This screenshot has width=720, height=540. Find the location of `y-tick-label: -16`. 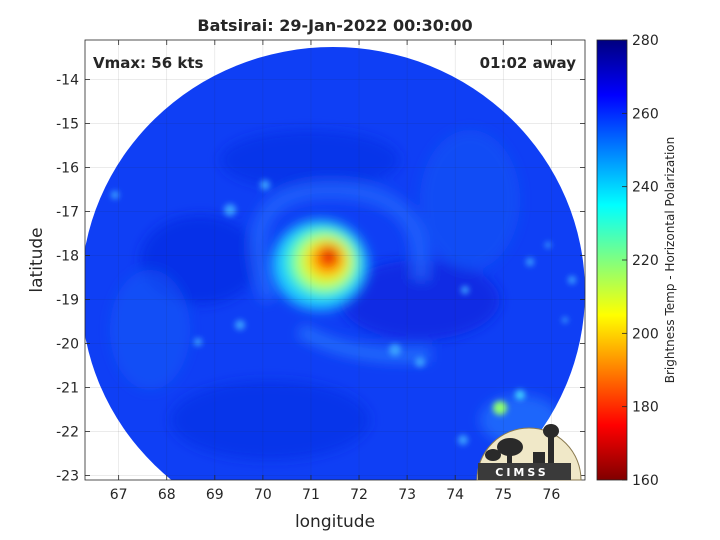

y-tick-label: -16 is located at coordinates (67, 169).